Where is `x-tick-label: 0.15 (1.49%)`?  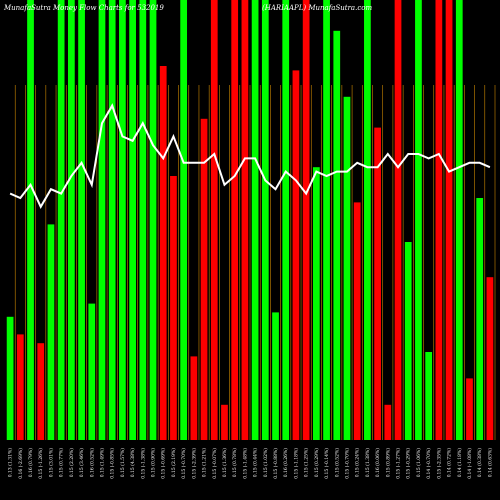 x-tick-label: 0.15 (1.49%) is located at coordinates (101, 463).